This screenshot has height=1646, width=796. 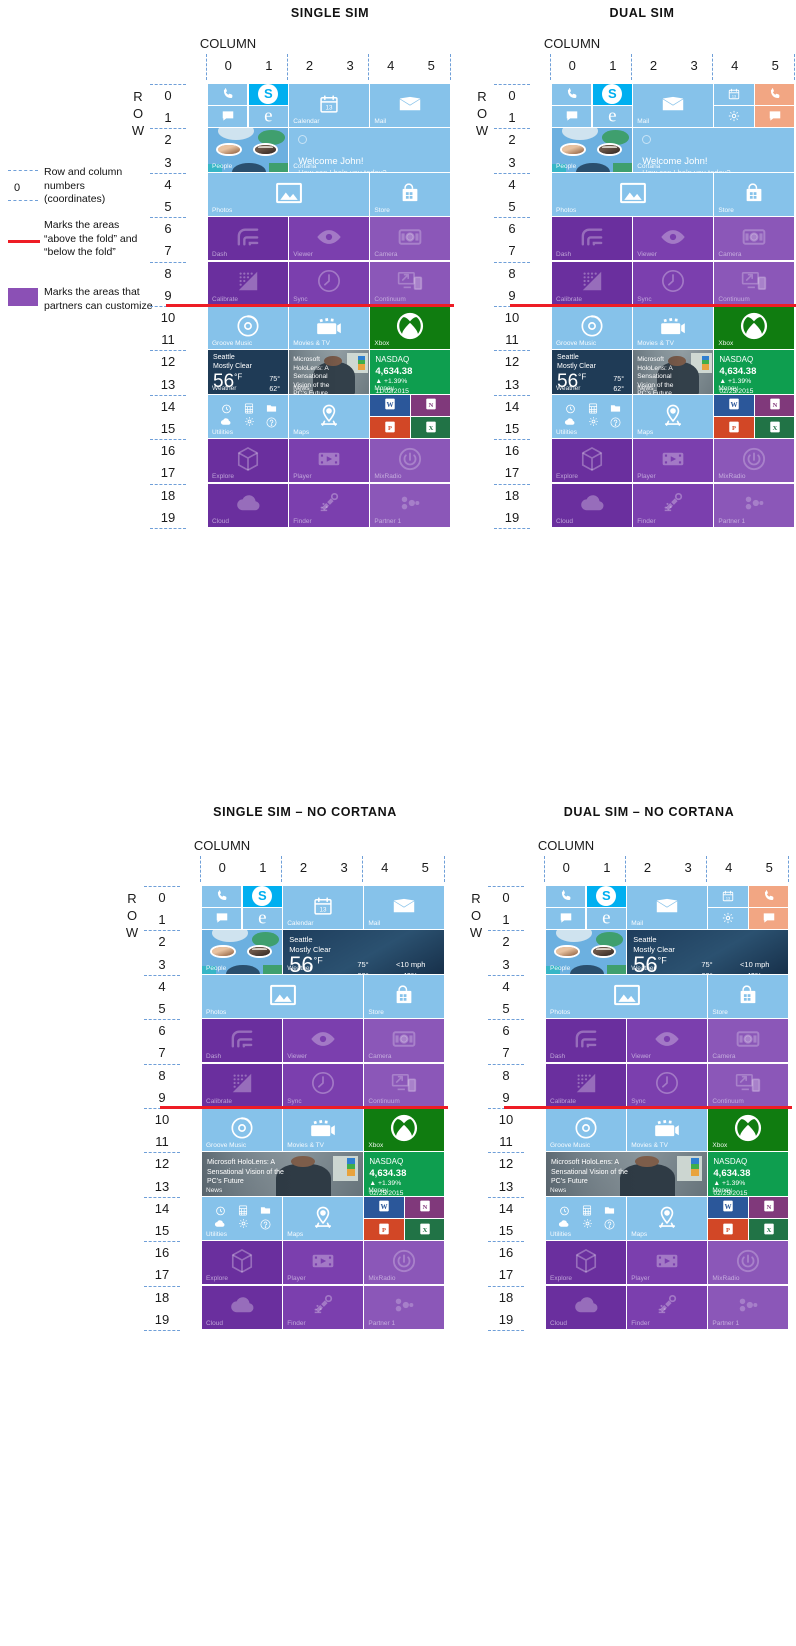 What do you see at coordinates (775, 94) in the screenshot?
I see `tile-phone2` at bounding box center [775, 94].